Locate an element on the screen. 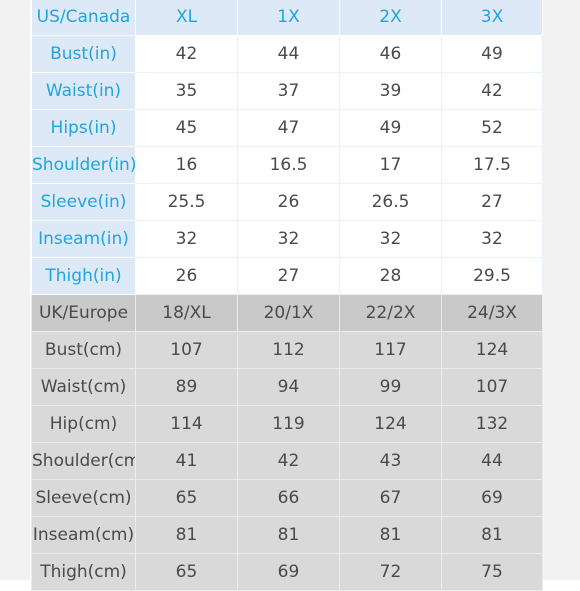 The width and height of the screenshot is (580, 591). uk_section-cell: 119 is located at coordinates (288, 424).